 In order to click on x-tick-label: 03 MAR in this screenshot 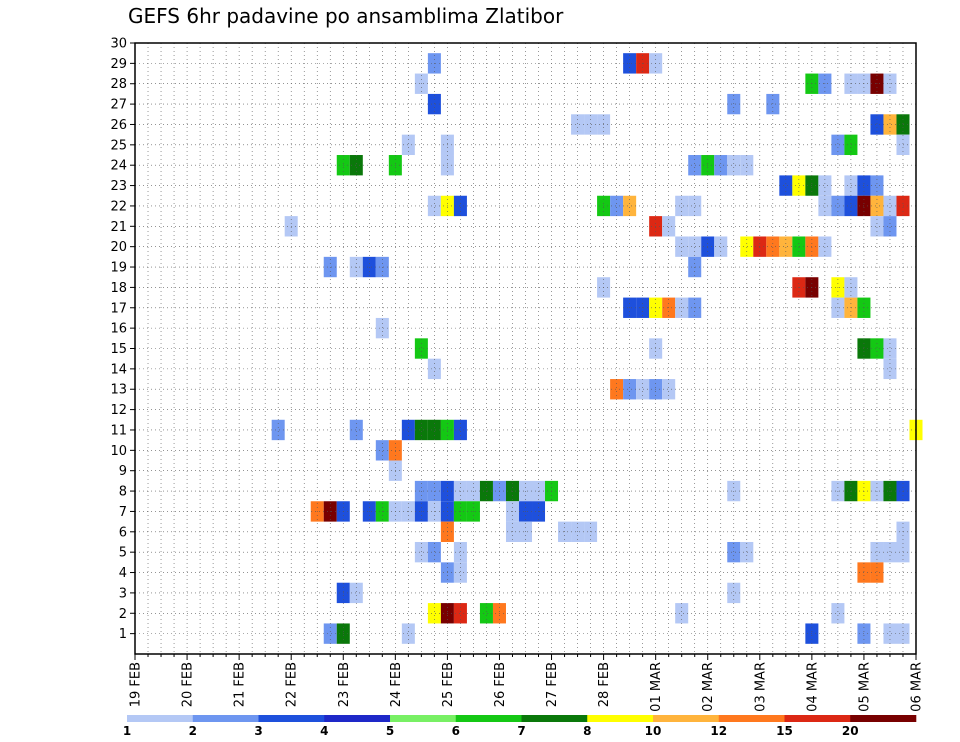, I will do `click(760, 687)`.